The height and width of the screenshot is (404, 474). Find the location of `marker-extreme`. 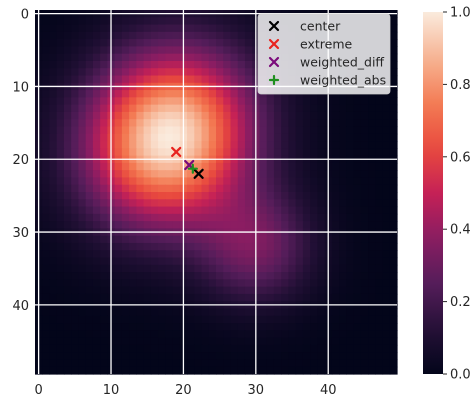

marker-extreme is located at coordinates (176, 152).